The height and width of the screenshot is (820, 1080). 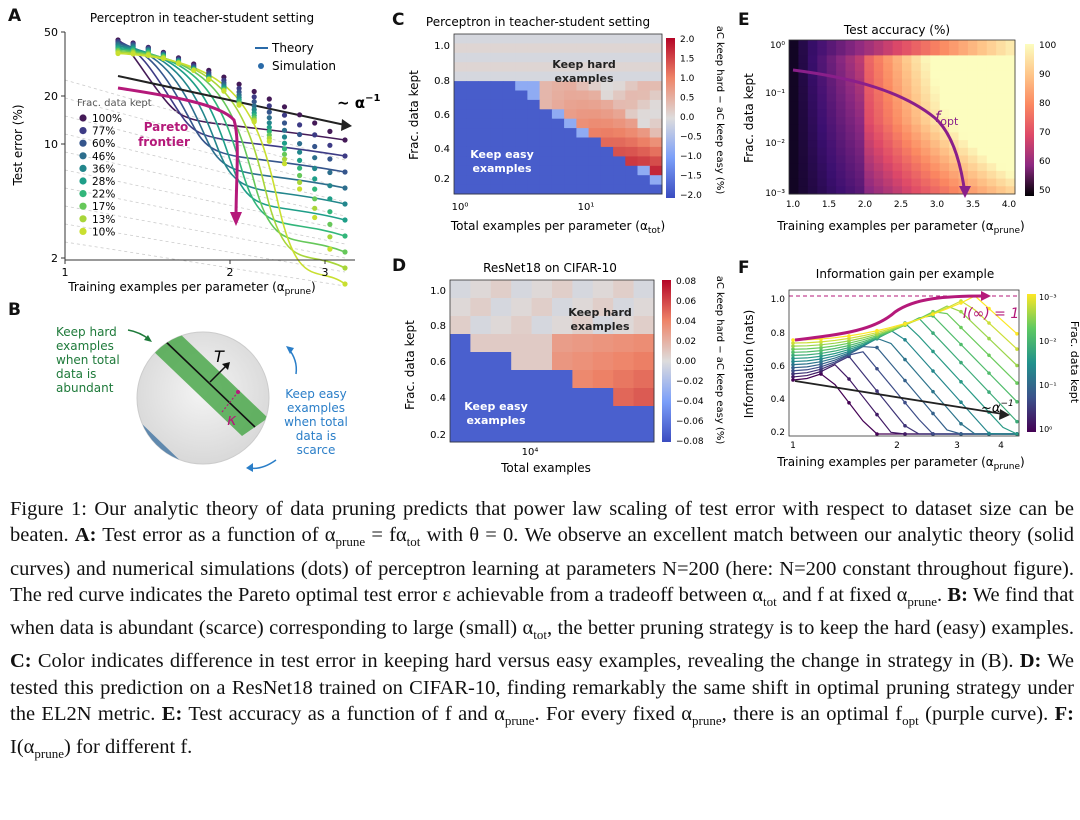 What do you see at coordinates (386, 535) in the screenshot?
I see `caption-a-text2: = fα` at bounding box center [386, 535].